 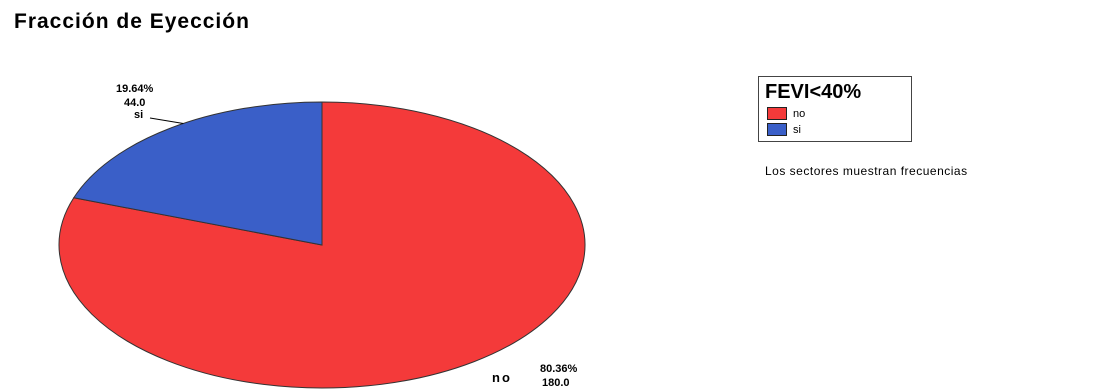 What do you see at coordinates (132, 21) in the screenshot?
I see `chart-title: Fracción de Eyección` at bounding box center [132, 21].